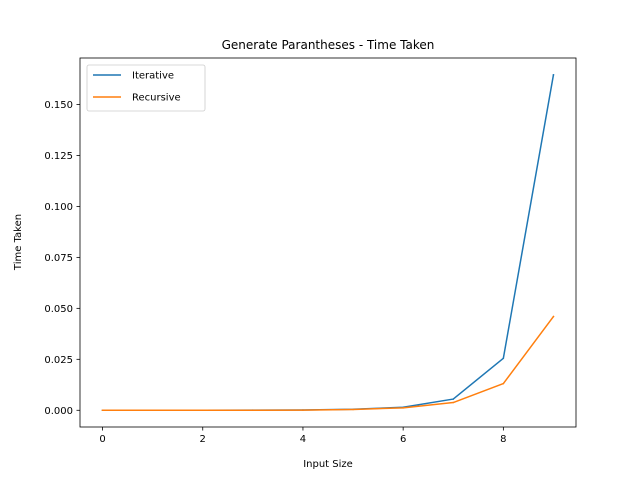 The width and height of the screenshot is (640, 480). I want to click on x-tick-label: 2, so click(203, 439).